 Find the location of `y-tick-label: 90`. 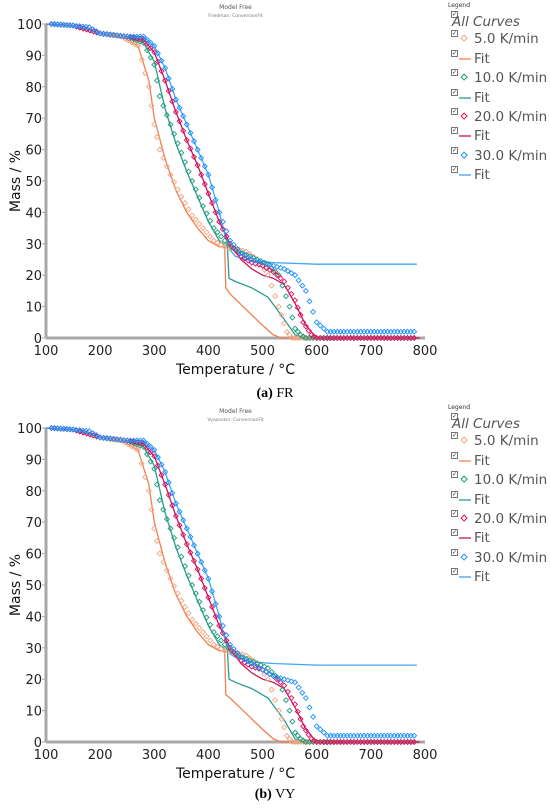

y-tick-label: 90 is located at coordinates (33, 460).